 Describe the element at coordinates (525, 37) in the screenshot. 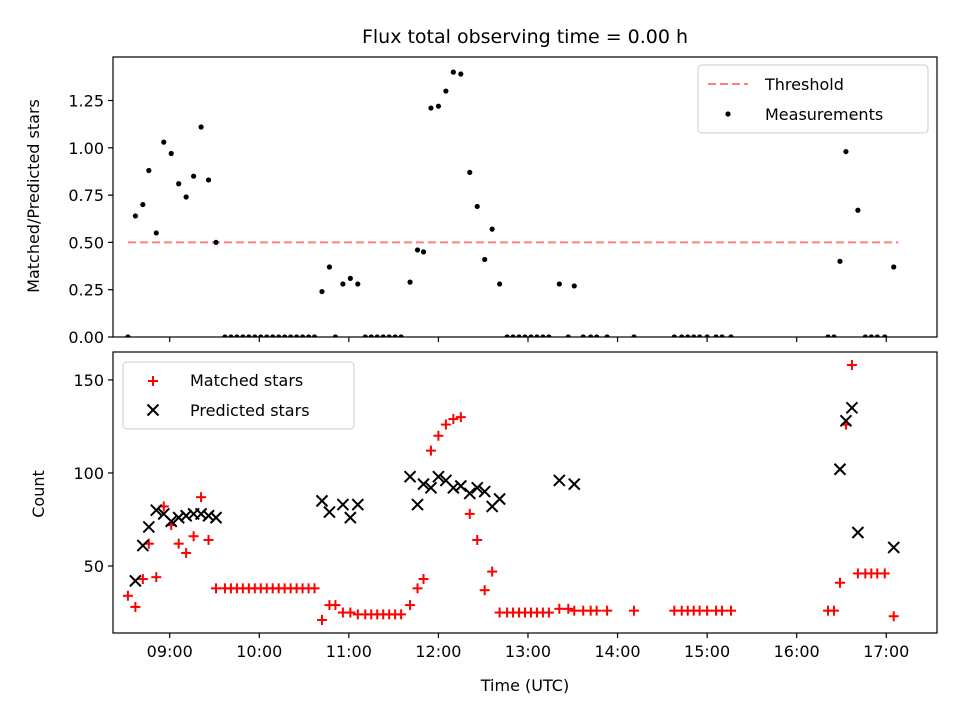

I see `chart-title: Flux total observing time = 0.00 h` at that location.